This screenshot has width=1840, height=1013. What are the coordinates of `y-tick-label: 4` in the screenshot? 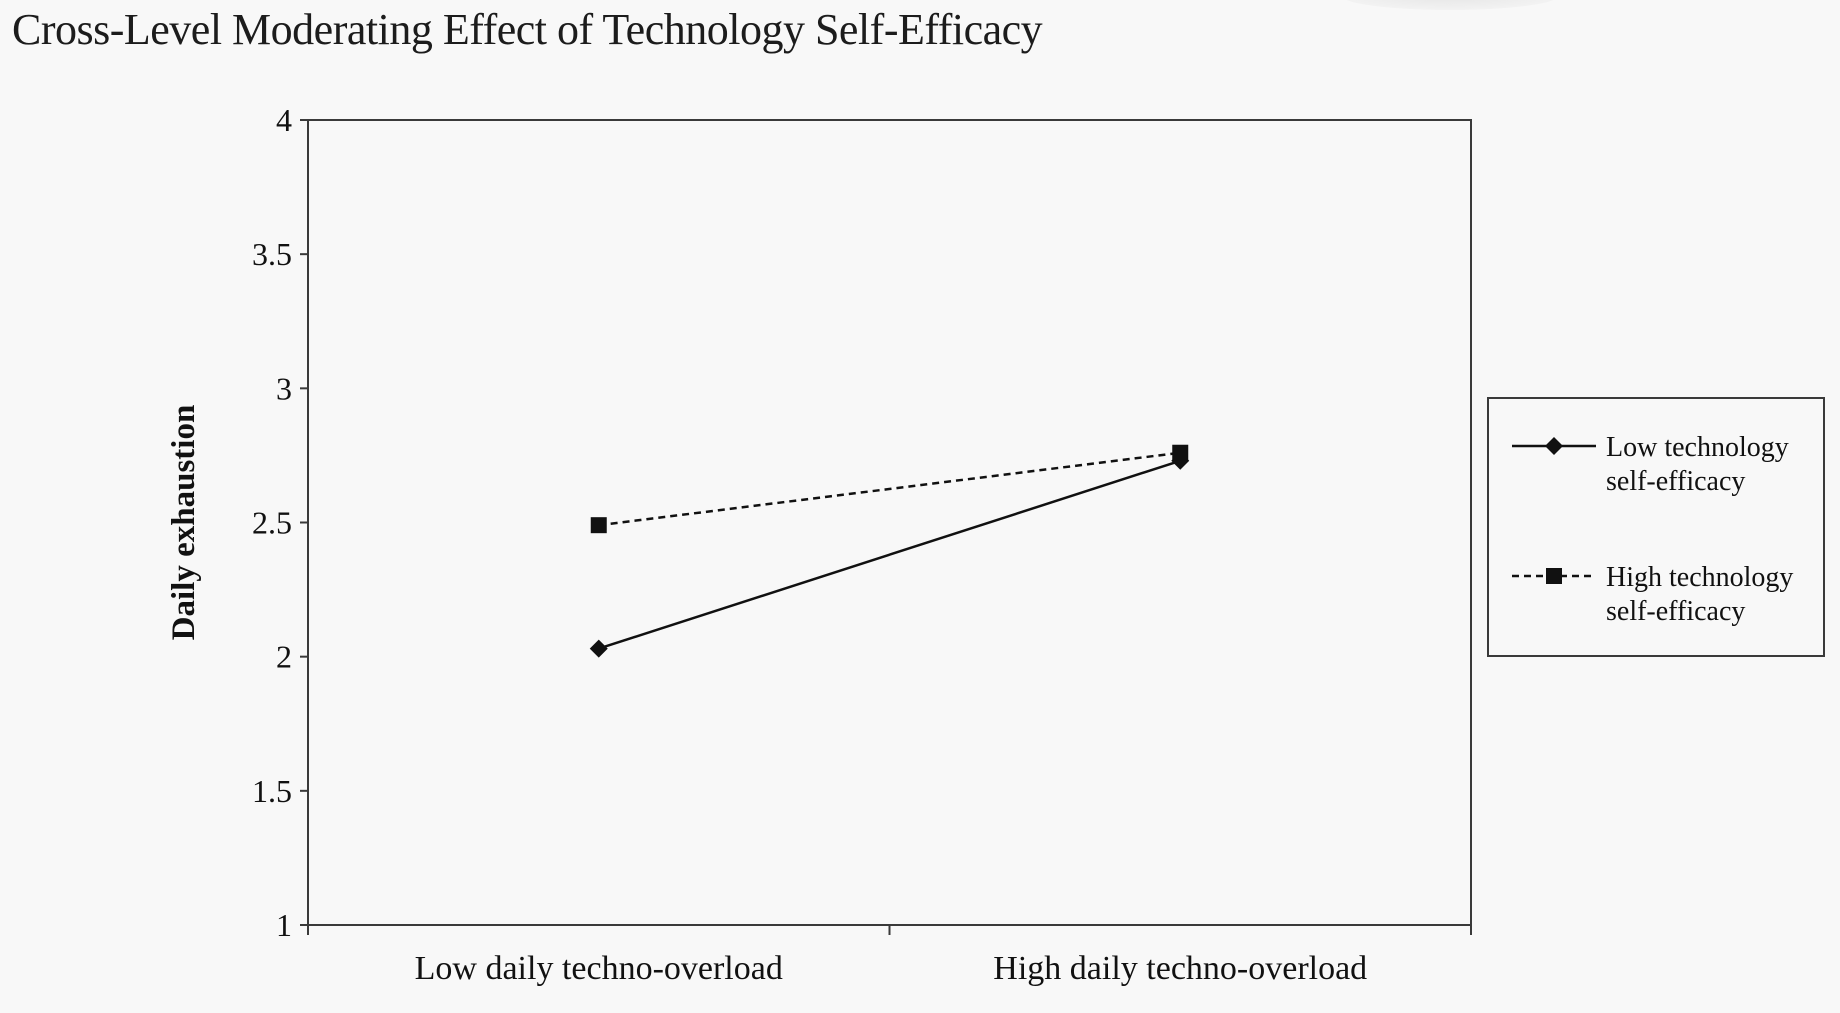 It's located at (284, 120).